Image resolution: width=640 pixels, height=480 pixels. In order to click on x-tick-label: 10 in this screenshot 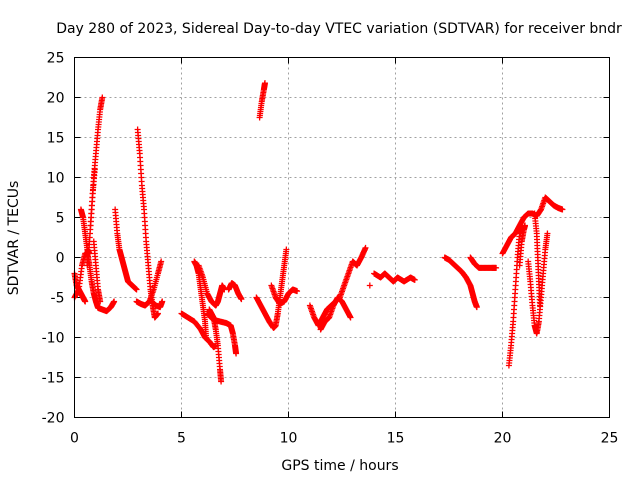, I will do `click(289, 439)`.